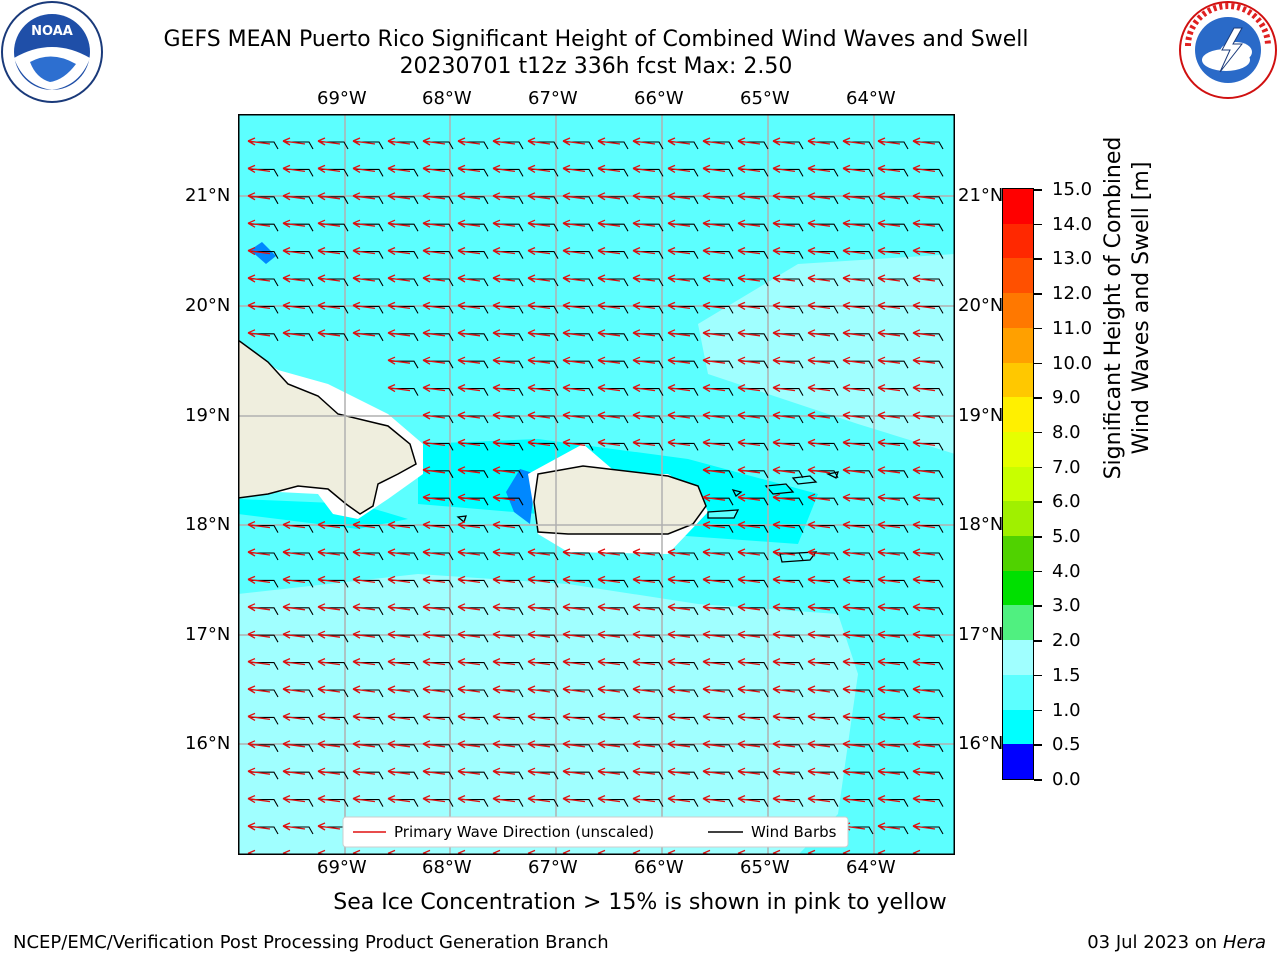  I want to click on colorbar-tick-label: 12.0, so click(1072, 294).